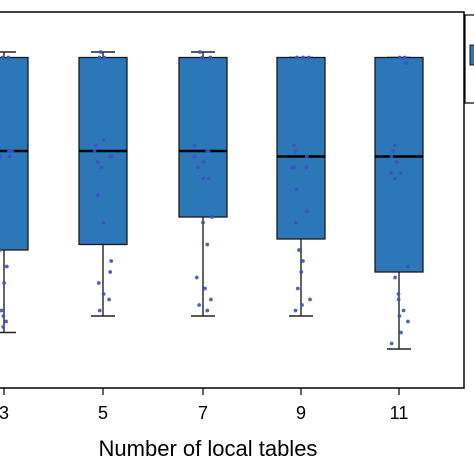  Describe the element at coordinates (4, 413) in the screenshot. I see `x-tick-label: 3` at that location.